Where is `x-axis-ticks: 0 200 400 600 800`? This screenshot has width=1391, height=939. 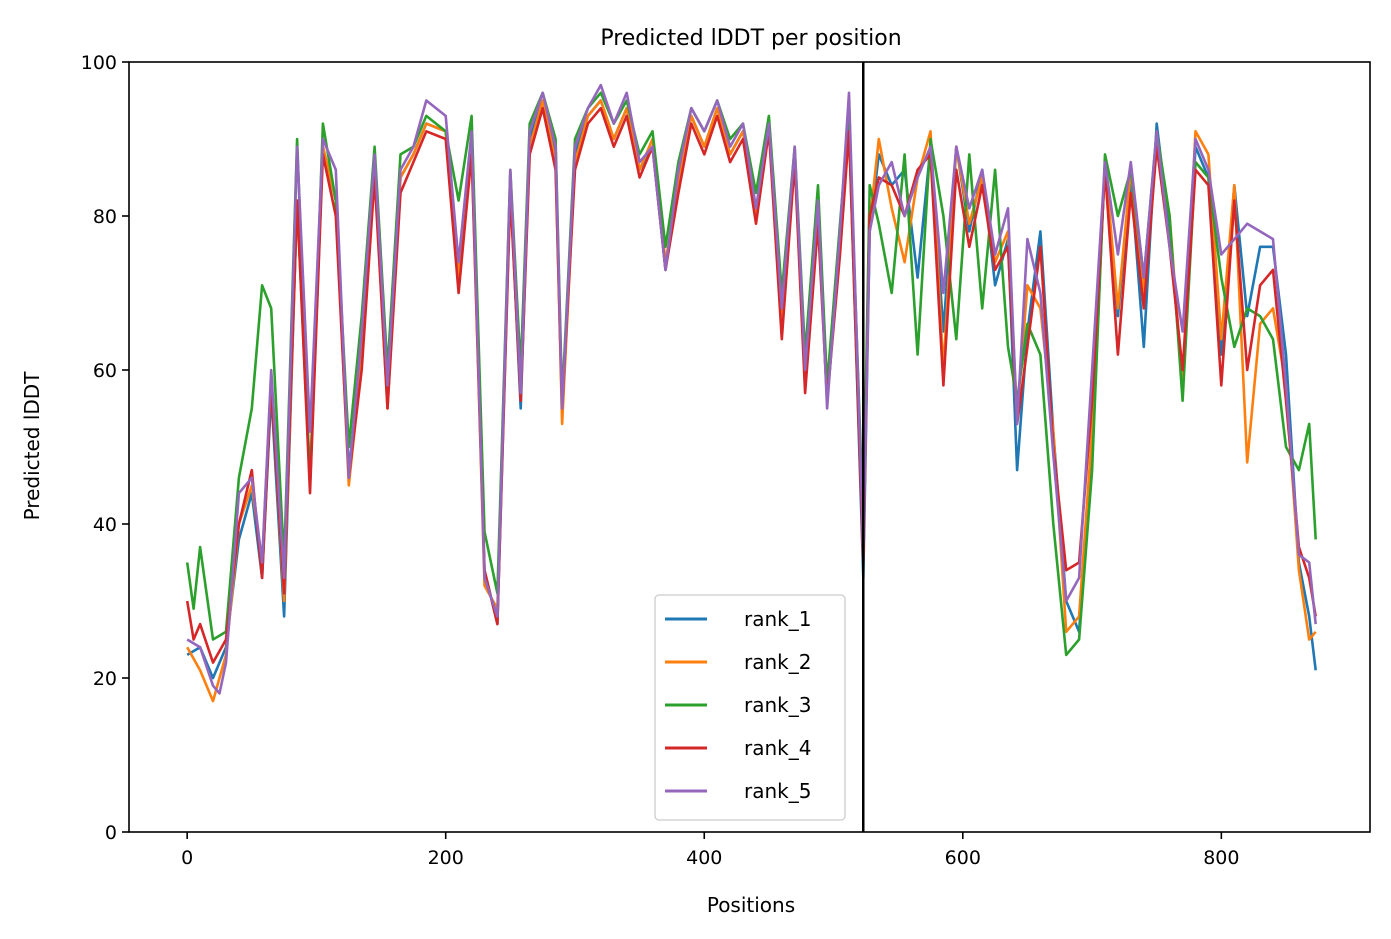
x-axis-ticks: 0 200 400 600 800 is located at coordinates (710, 850).